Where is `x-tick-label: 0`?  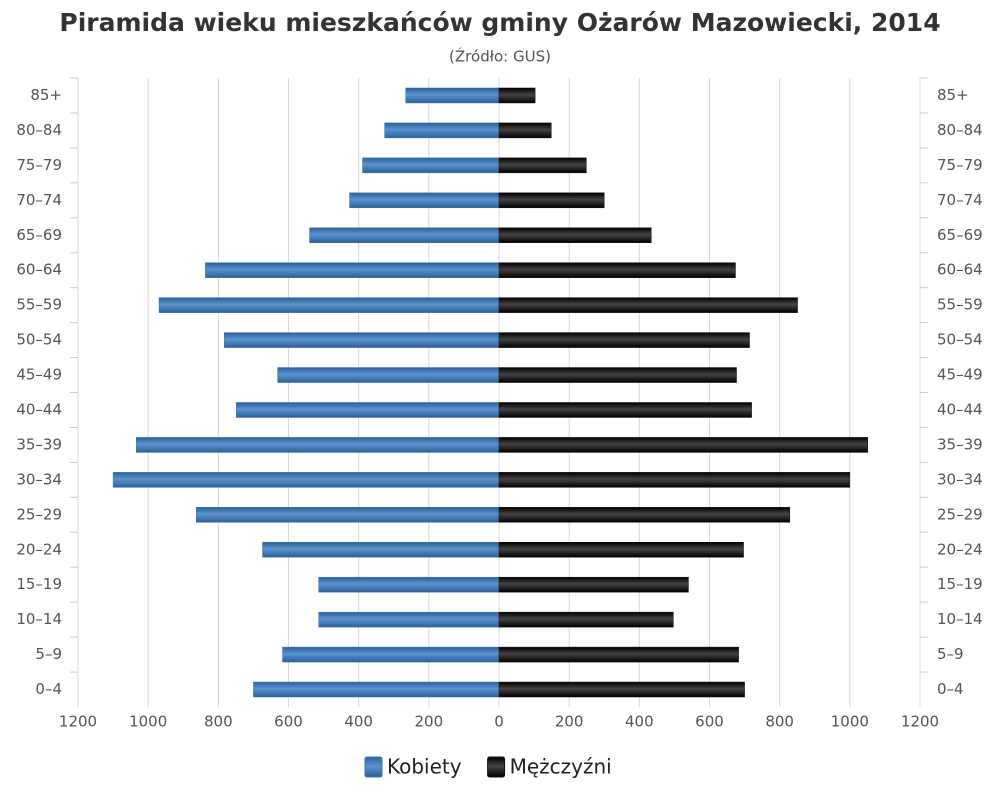 x-tick-label: 0 is located at coordinates (499, 722).